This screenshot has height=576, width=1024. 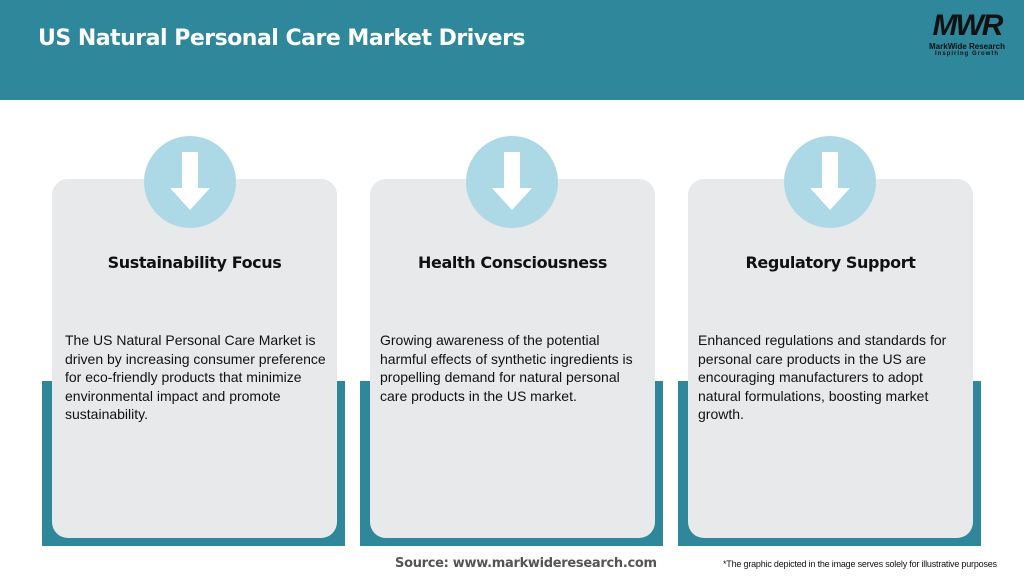 What do you see at coordinates (512, 262) in the screenshot?
I see `card-title: Health Consciousness` at bounding box center [512, 262].